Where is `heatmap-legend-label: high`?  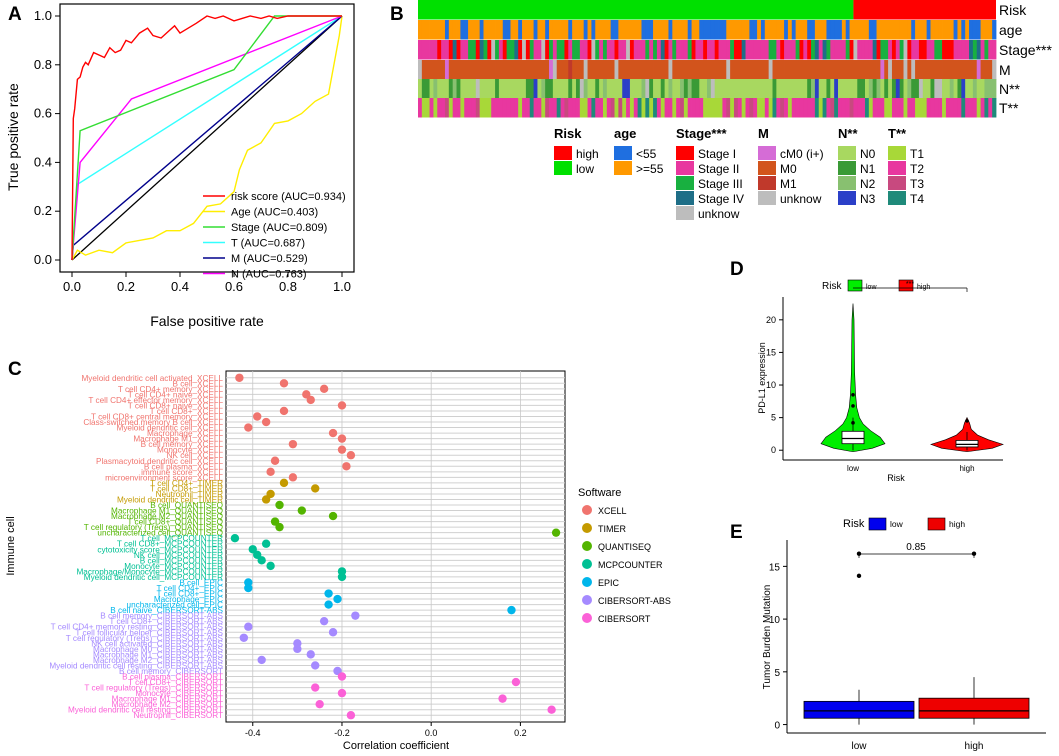 heatmap-legend-label: high is located at coordinates (587, 154).